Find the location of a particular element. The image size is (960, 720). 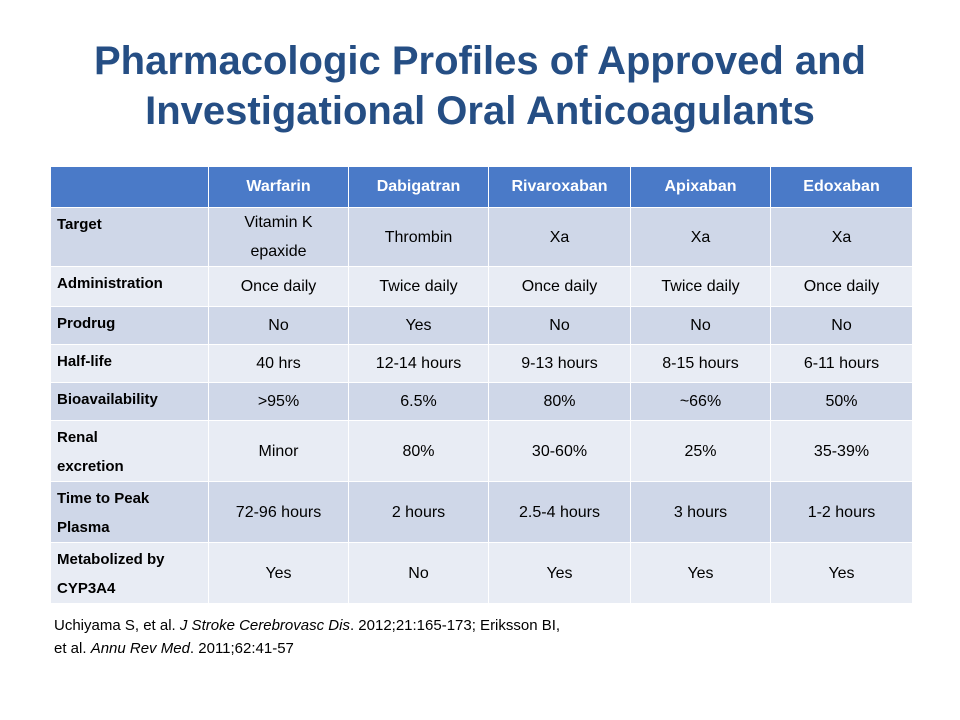

slide-title-line-1: Pharmacologic Profiles of Approved and is located at coordinates (480, 61).